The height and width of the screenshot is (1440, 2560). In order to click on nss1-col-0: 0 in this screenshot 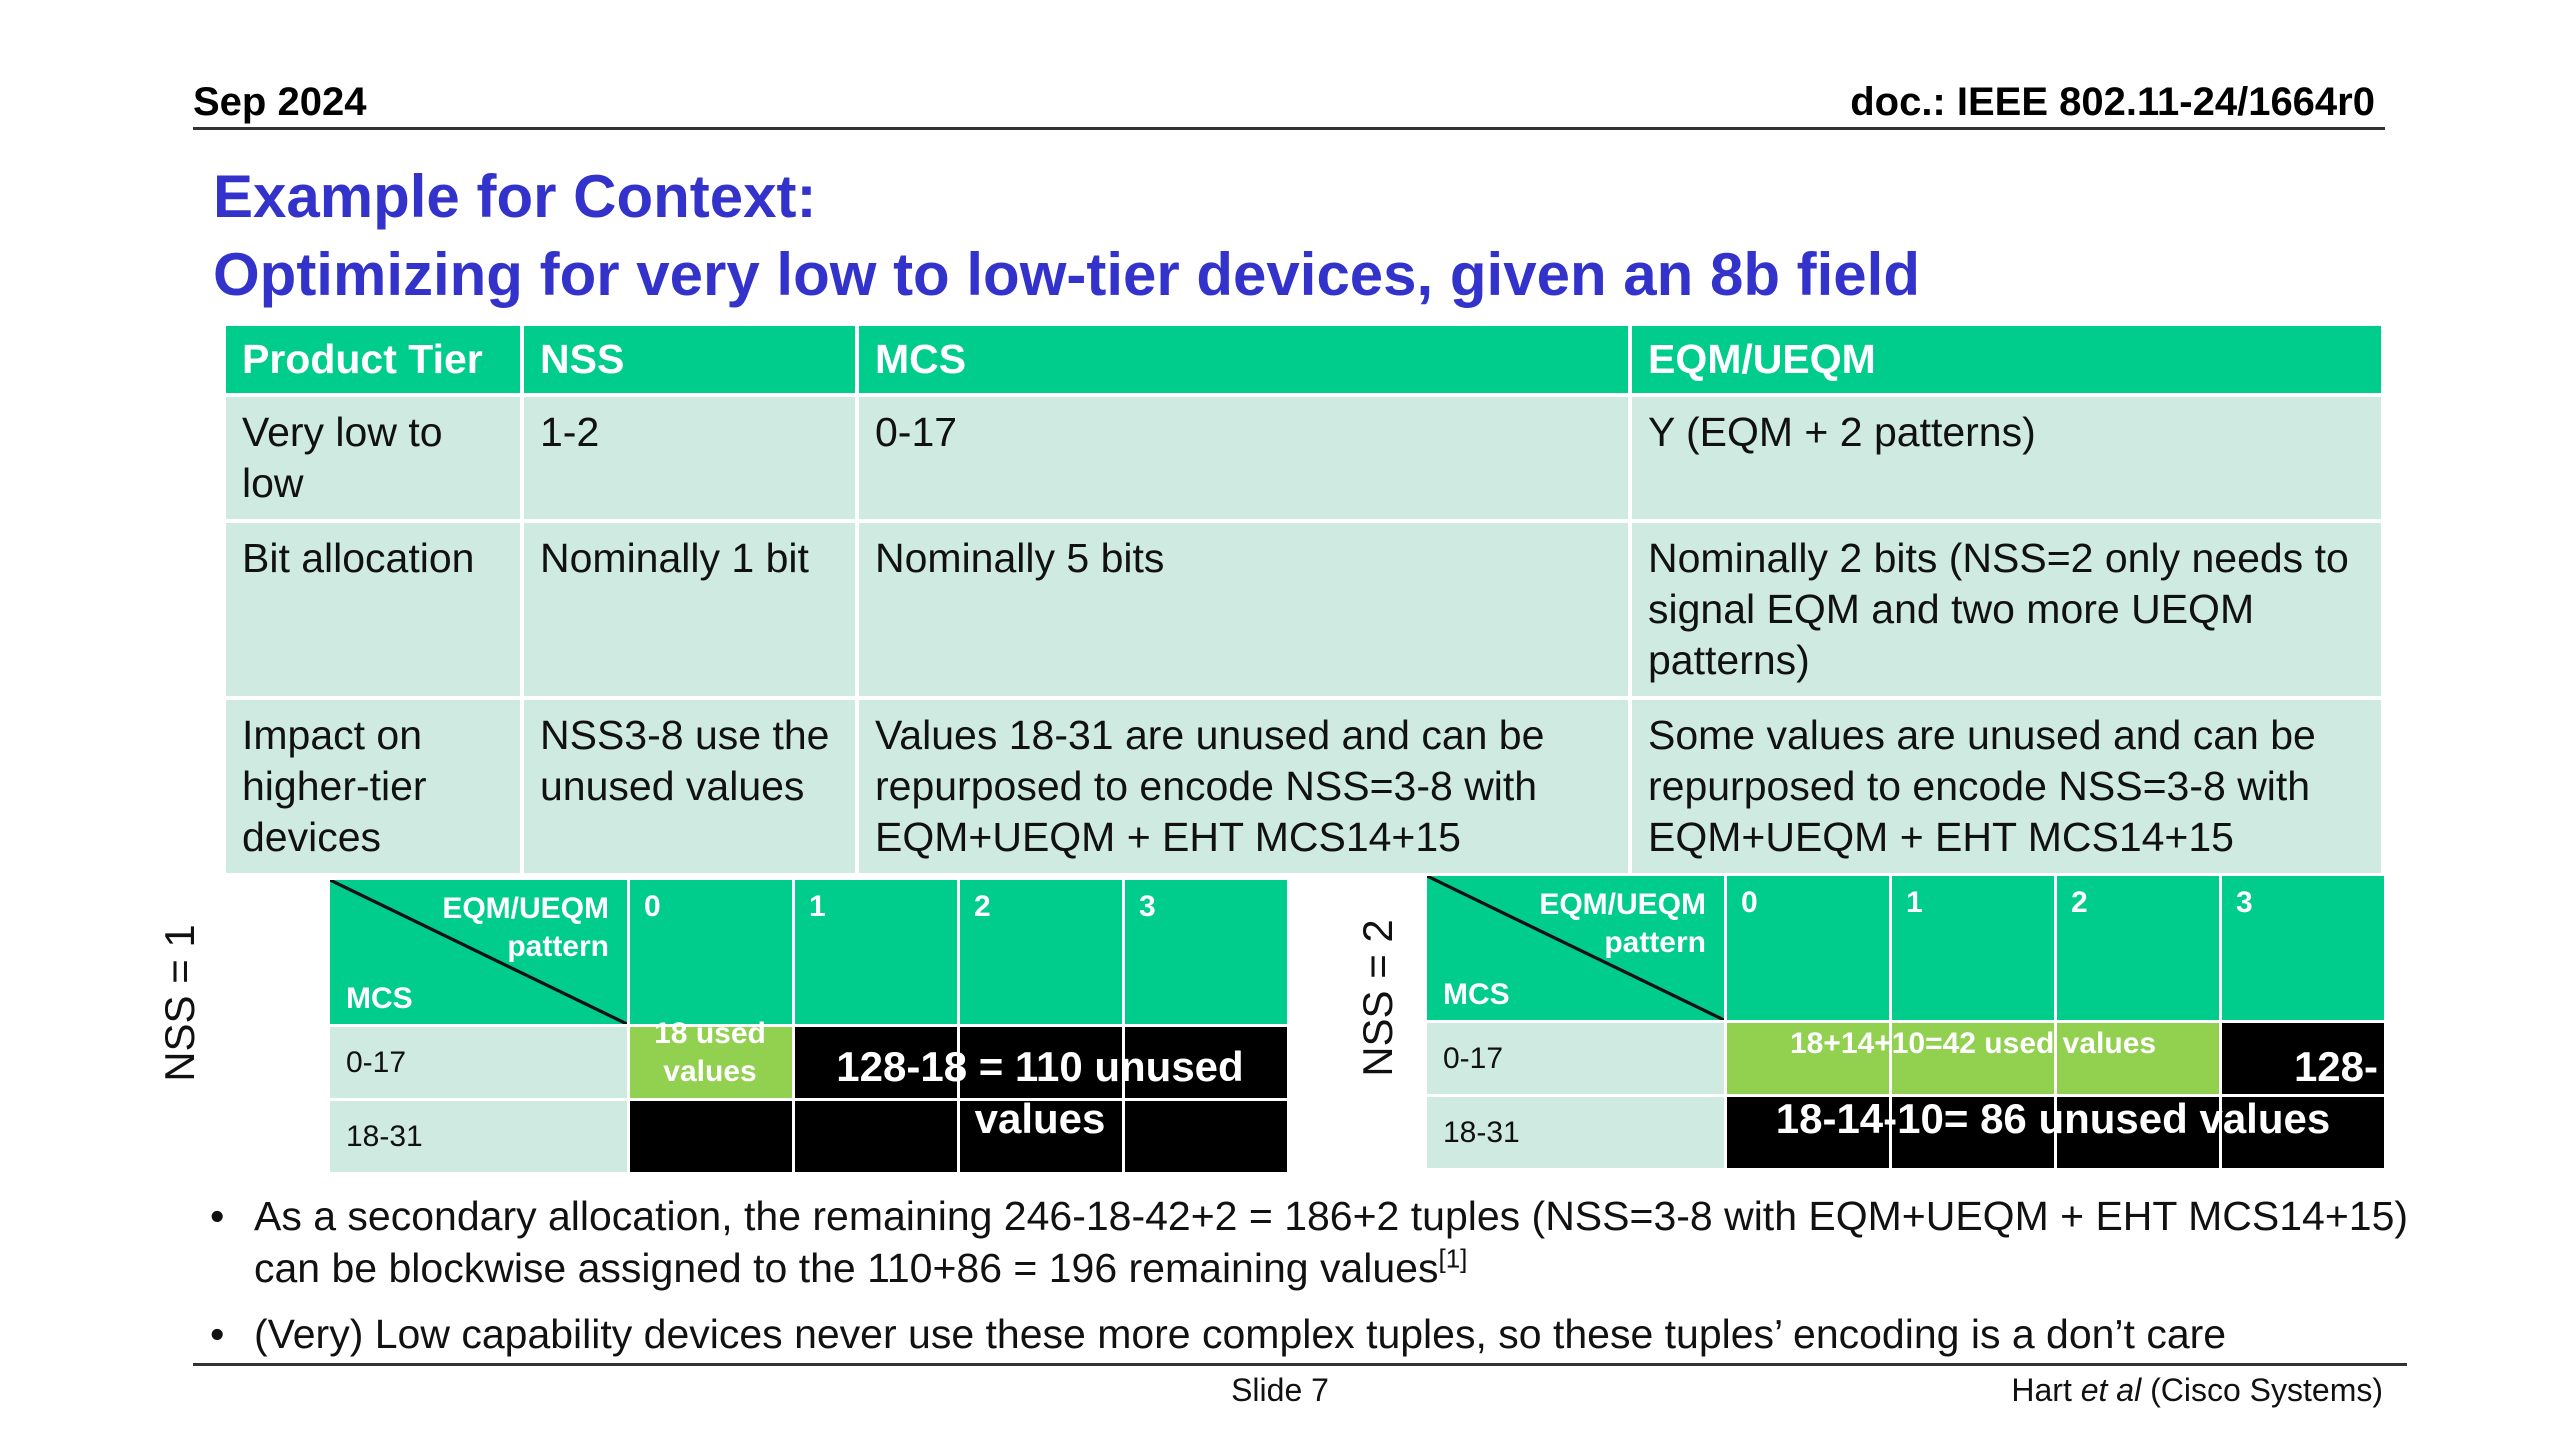, I will do `click(711, 952)`.